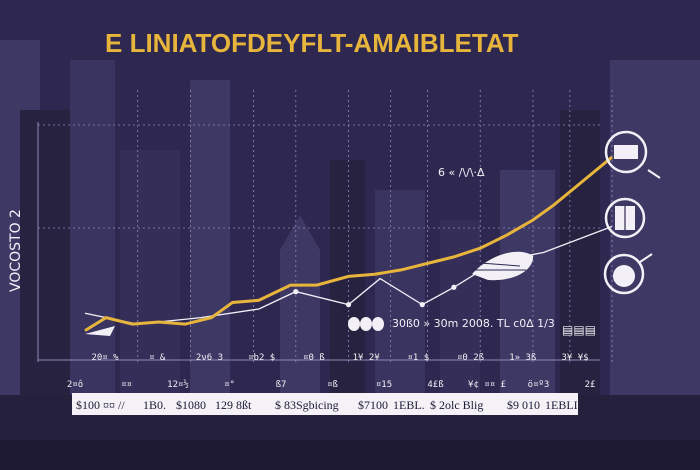 Image resolution: width=700 pixels, height=470 pixels. I want to click on y-axis-label: VOCOSTO 2, so click(16, 250).